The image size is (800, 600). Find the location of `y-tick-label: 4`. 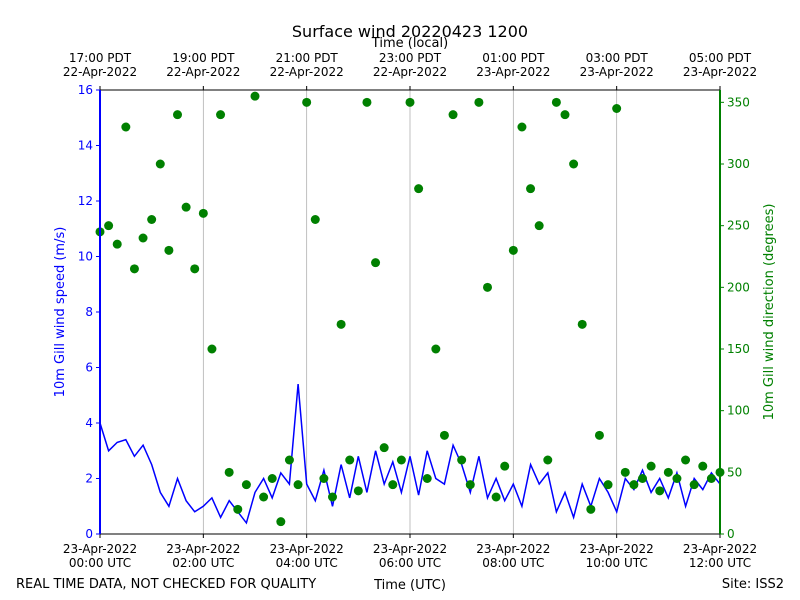

y-tick-label: 4 is located at coordinates (89, 423).